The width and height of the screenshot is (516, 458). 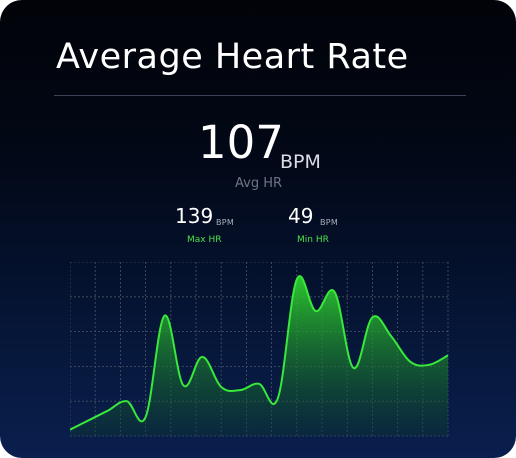 What do you see at coordinates (232, 57) in the screenshot?
I see `card-title: Average Heart Rate` at bounding box center [232, 57].